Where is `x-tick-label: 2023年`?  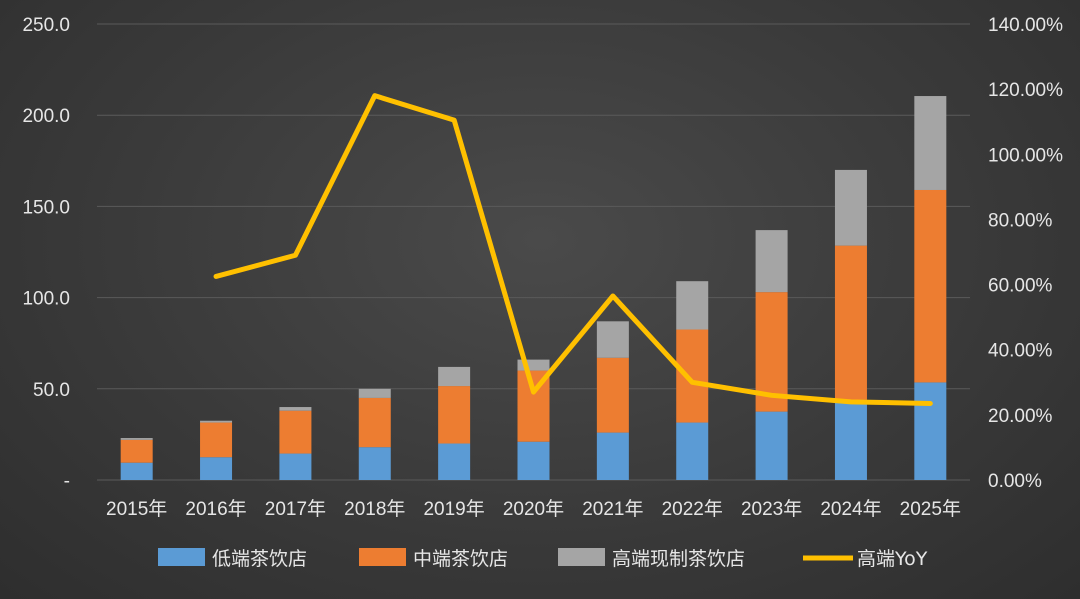
x-tick-label: 2023年 is located at coordinates (771, 509).